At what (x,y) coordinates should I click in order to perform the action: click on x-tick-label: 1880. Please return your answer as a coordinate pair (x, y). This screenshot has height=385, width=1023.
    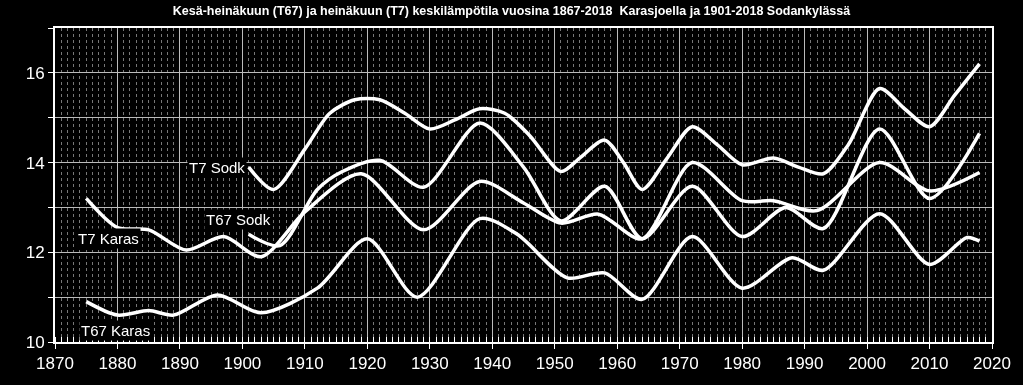
    Looking at the image, I should click on (117, 364).